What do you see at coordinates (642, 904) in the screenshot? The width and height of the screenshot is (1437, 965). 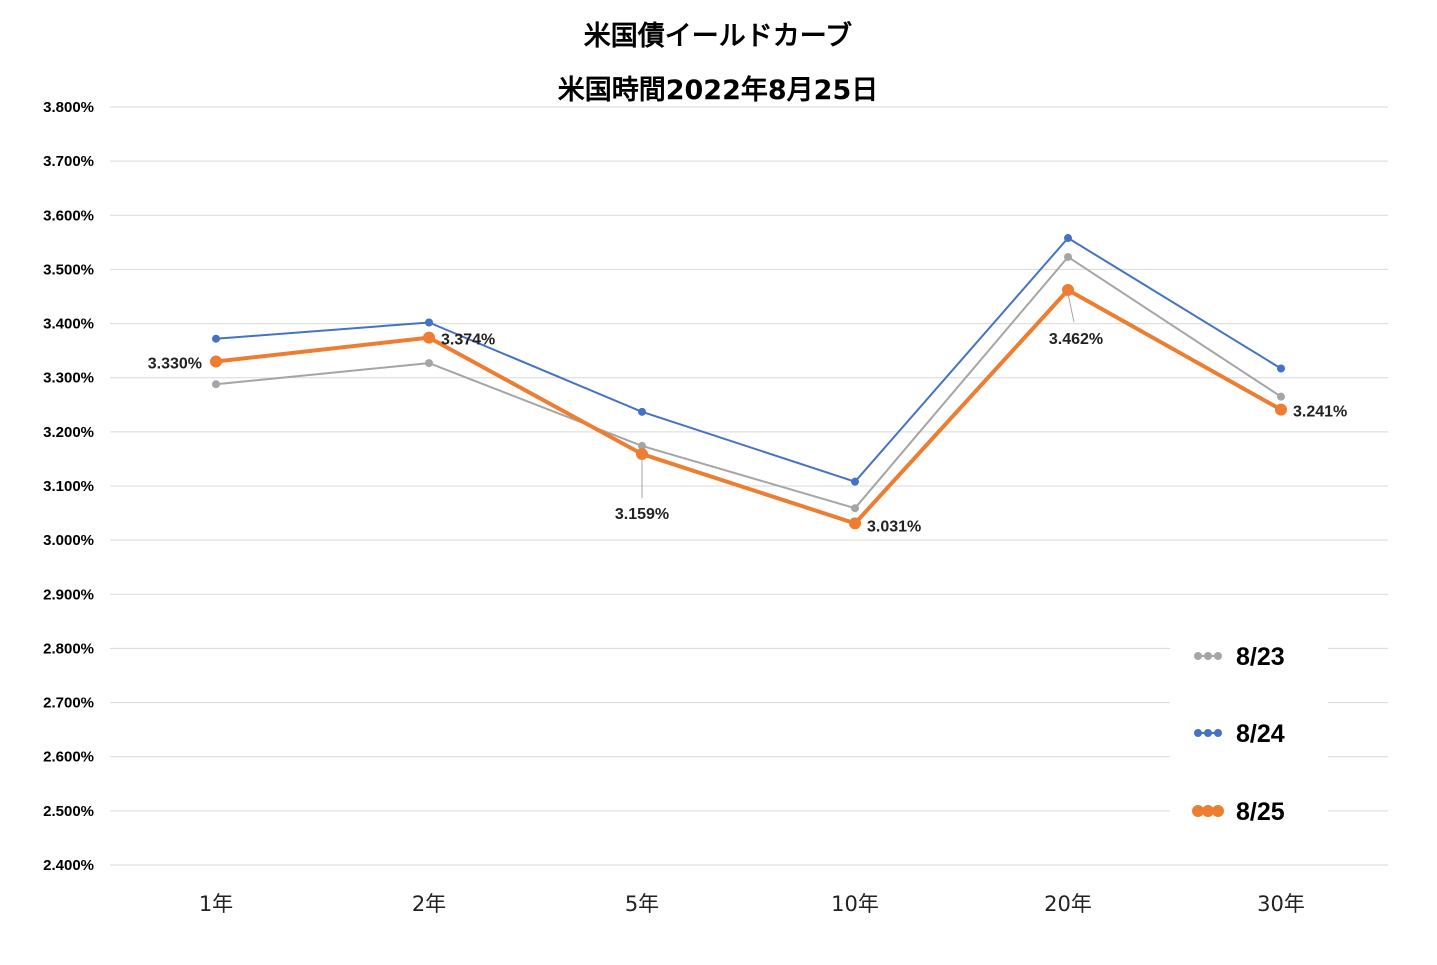 I see `x-tick-label: 5年` at bounding box center [642, 904].